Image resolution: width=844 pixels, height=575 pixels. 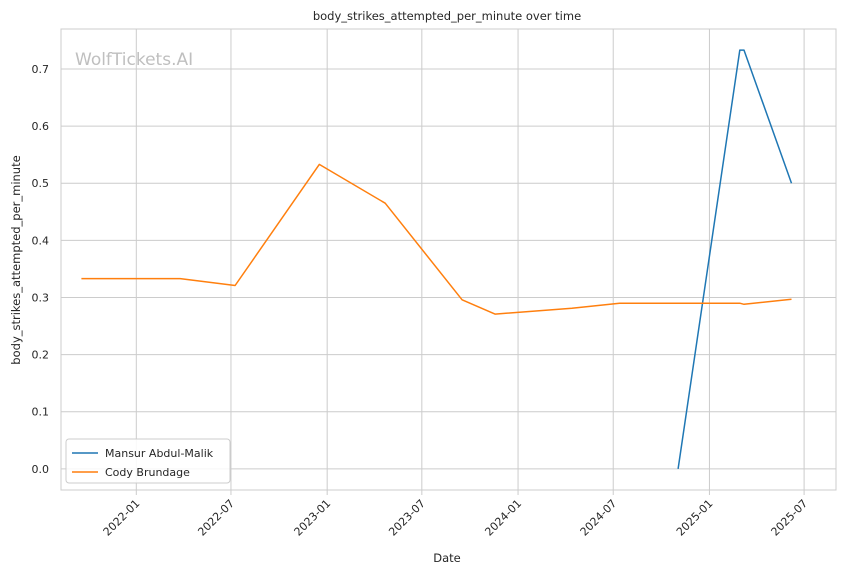 I want to click on y-tick-label: 0.4, so click(x=41, y=240).